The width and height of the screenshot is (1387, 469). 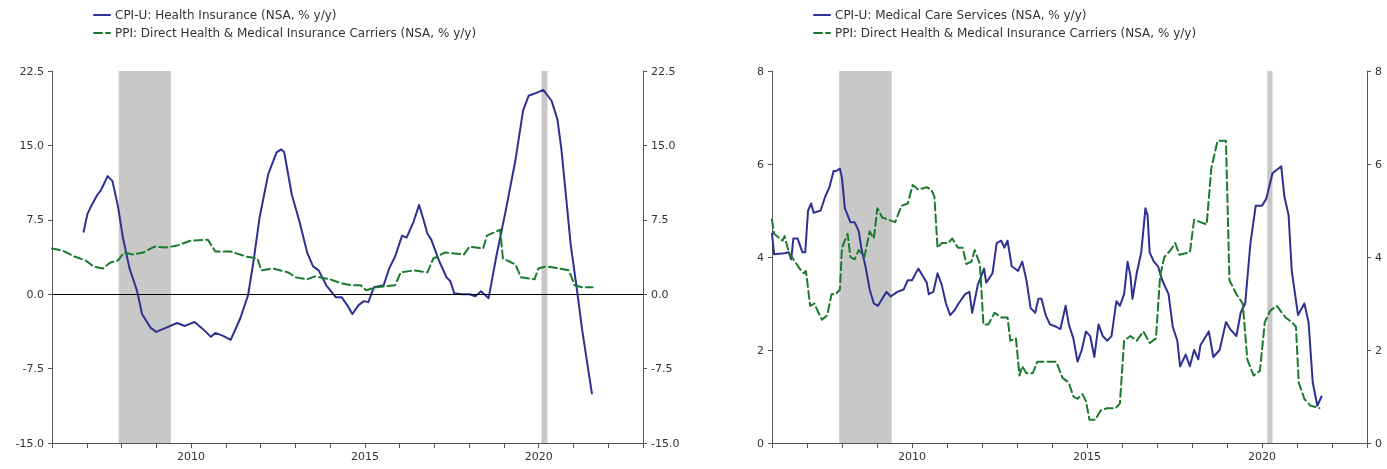 What do you see at coordinates (35, 220) in the screenshot?
I see `y-tick-label: 7.5` at bounding box center [35, 220].